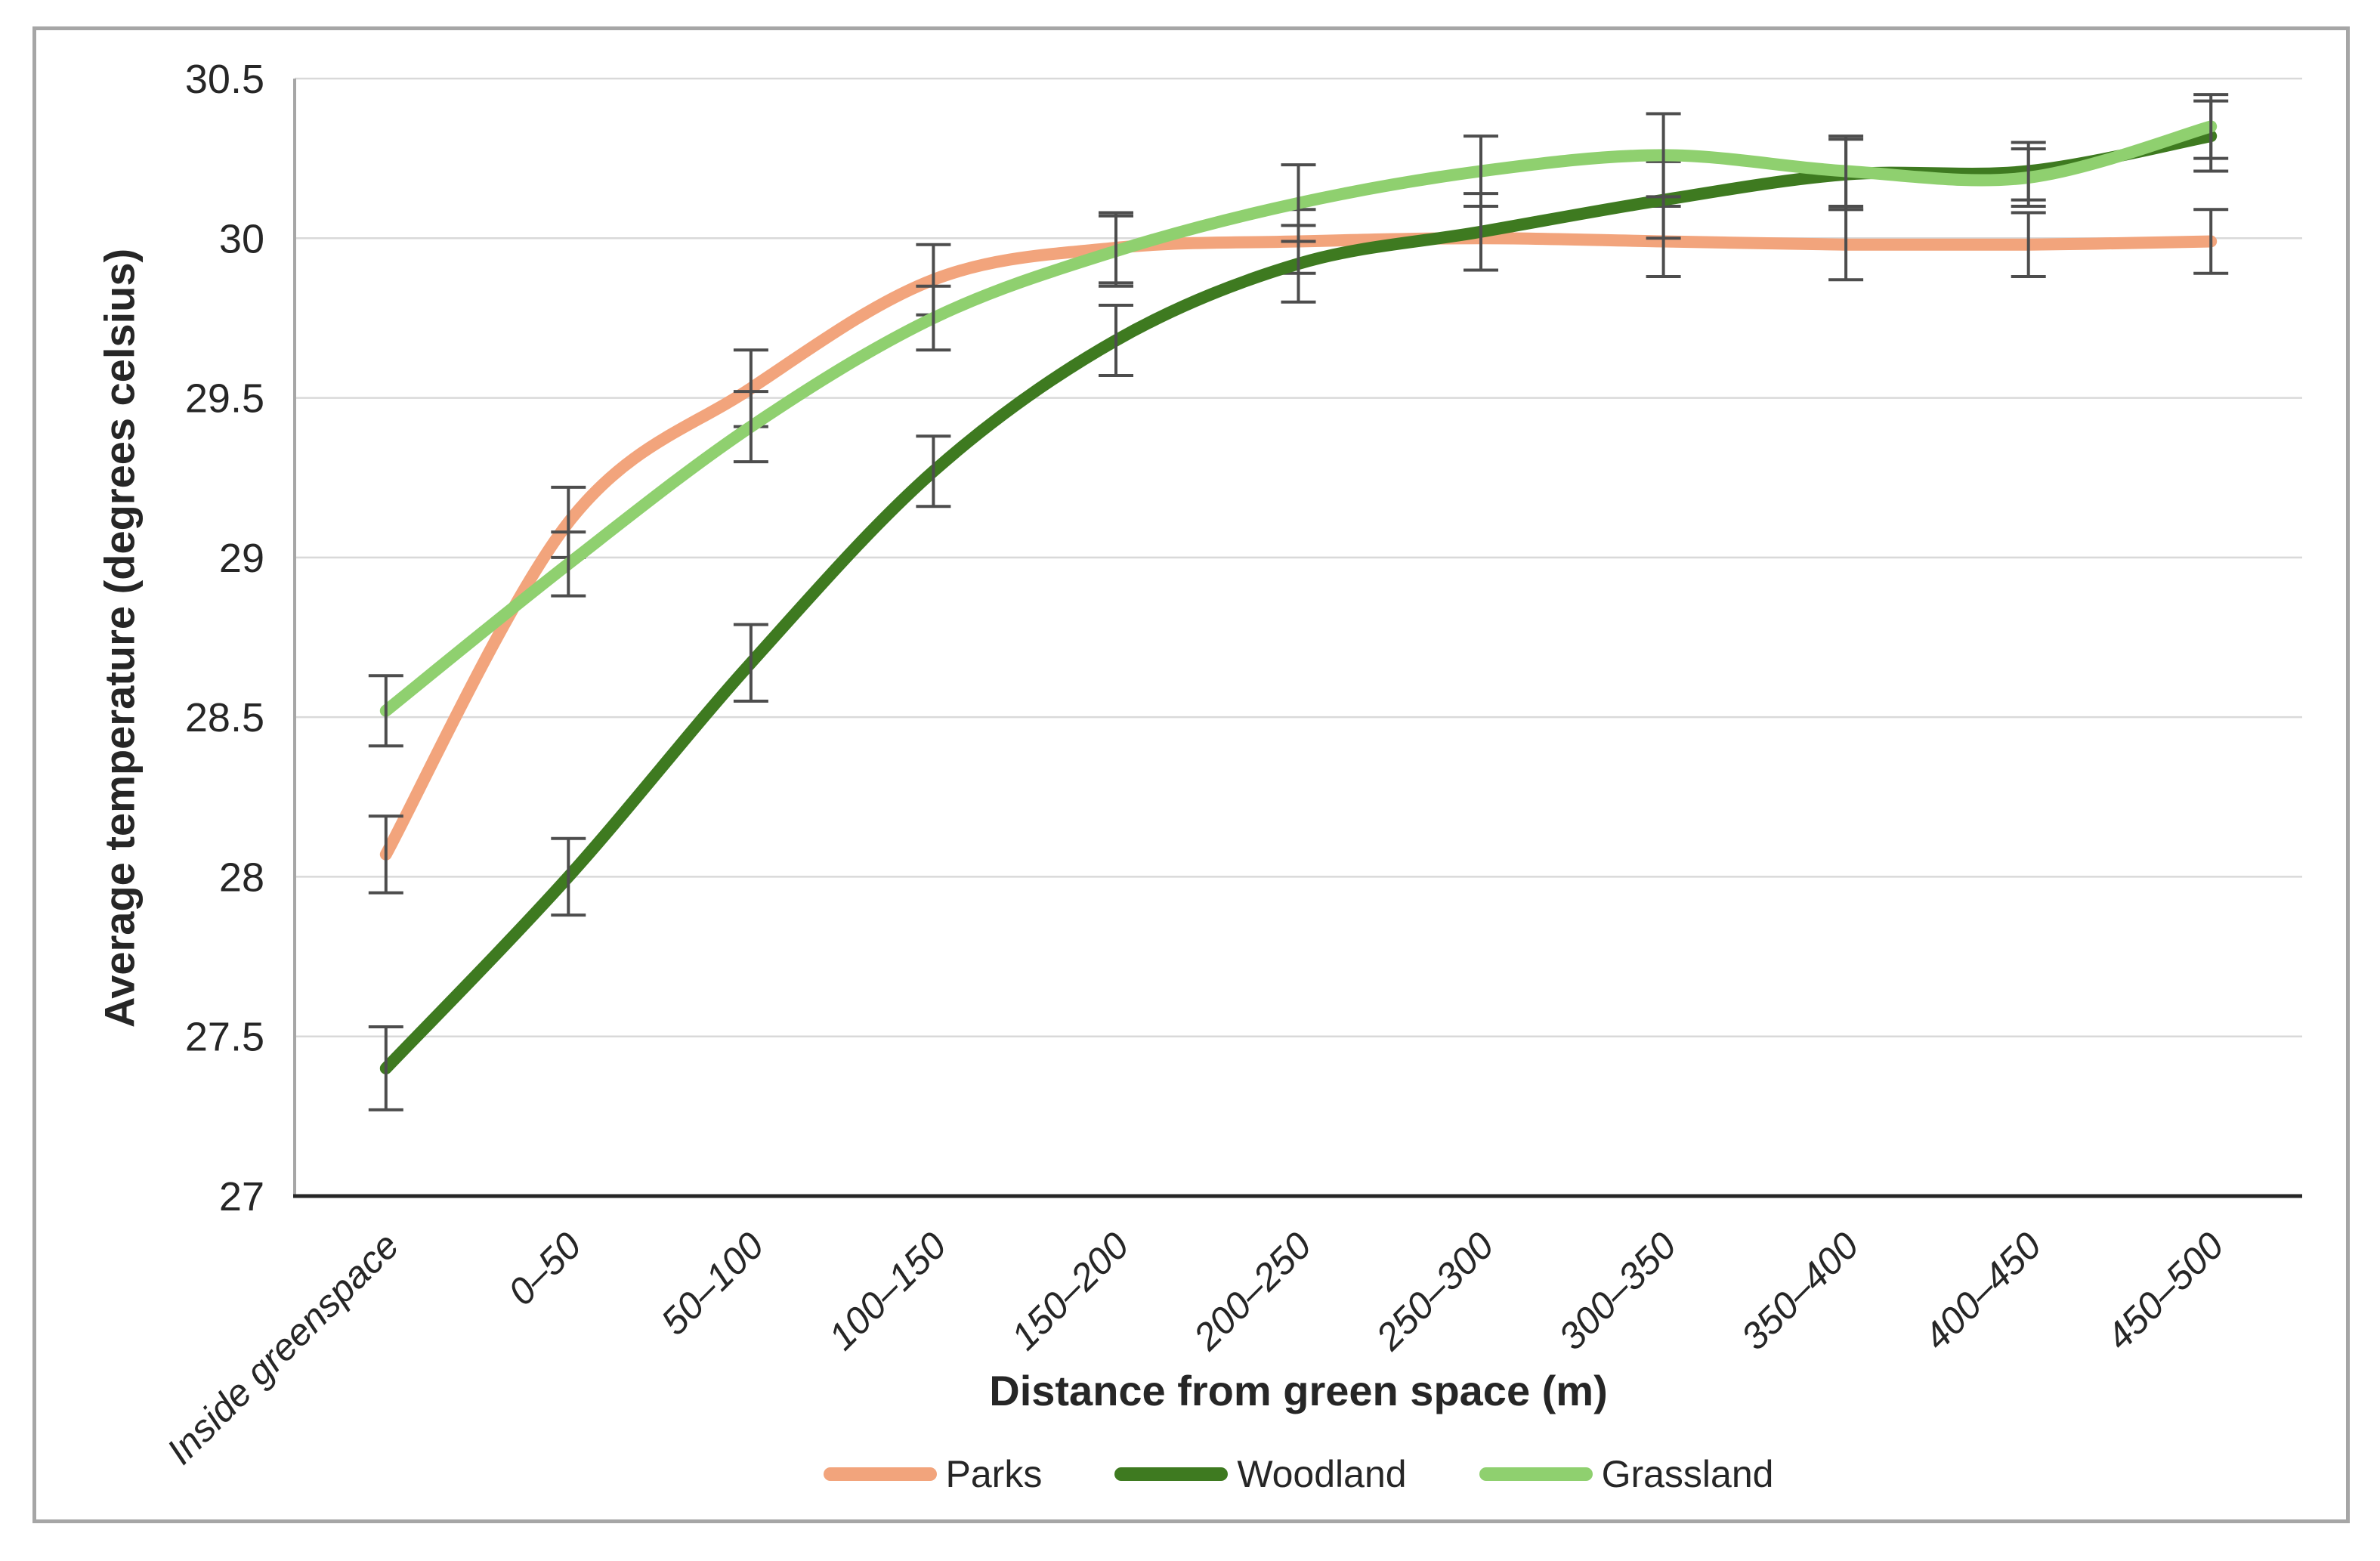 Image resolution: width=2380 pixels, height=1561 pixels. What do you see at coordinates (241, 1196) in the screenshot?
I see `y-tick-label: 27` at bounding box center [241, 1196].